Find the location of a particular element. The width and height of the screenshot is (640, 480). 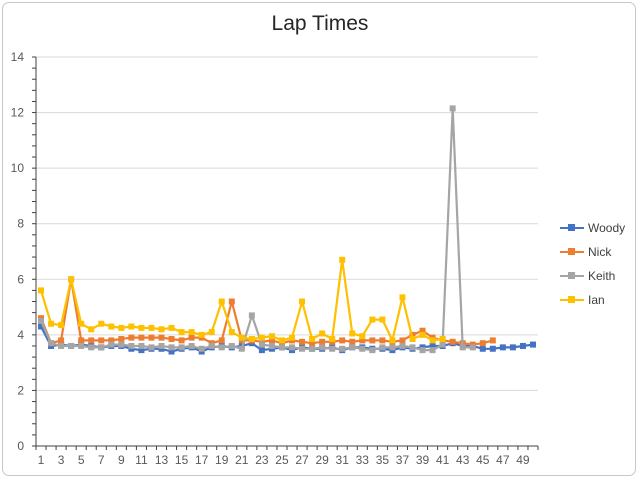

legend: Woody Nick Keith Ian is located at coordinates (599, 264).